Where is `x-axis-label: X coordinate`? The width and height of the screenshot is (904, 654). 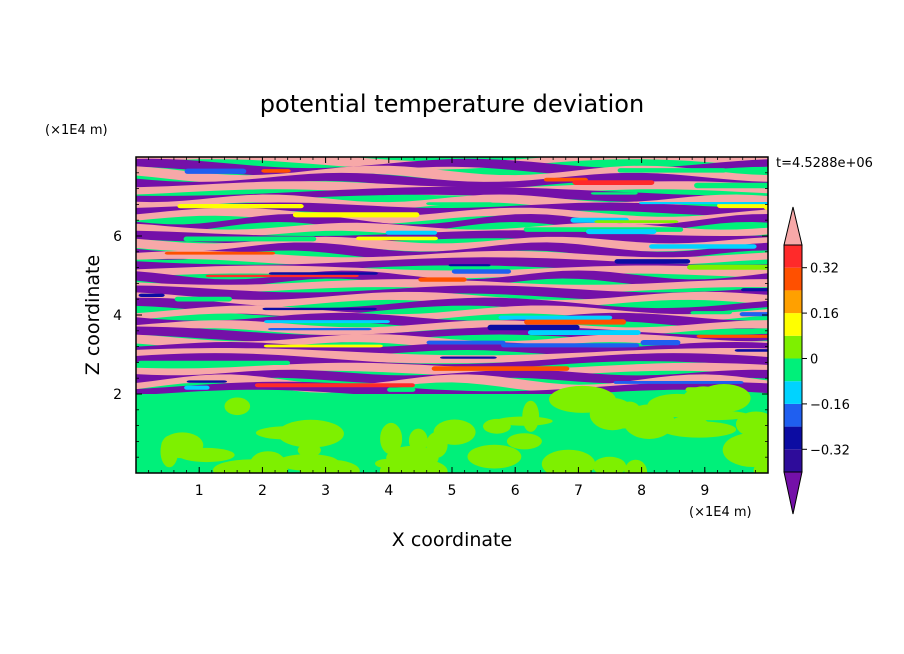
x-axis-label: X coordinate is located at coordinates (452, 540).